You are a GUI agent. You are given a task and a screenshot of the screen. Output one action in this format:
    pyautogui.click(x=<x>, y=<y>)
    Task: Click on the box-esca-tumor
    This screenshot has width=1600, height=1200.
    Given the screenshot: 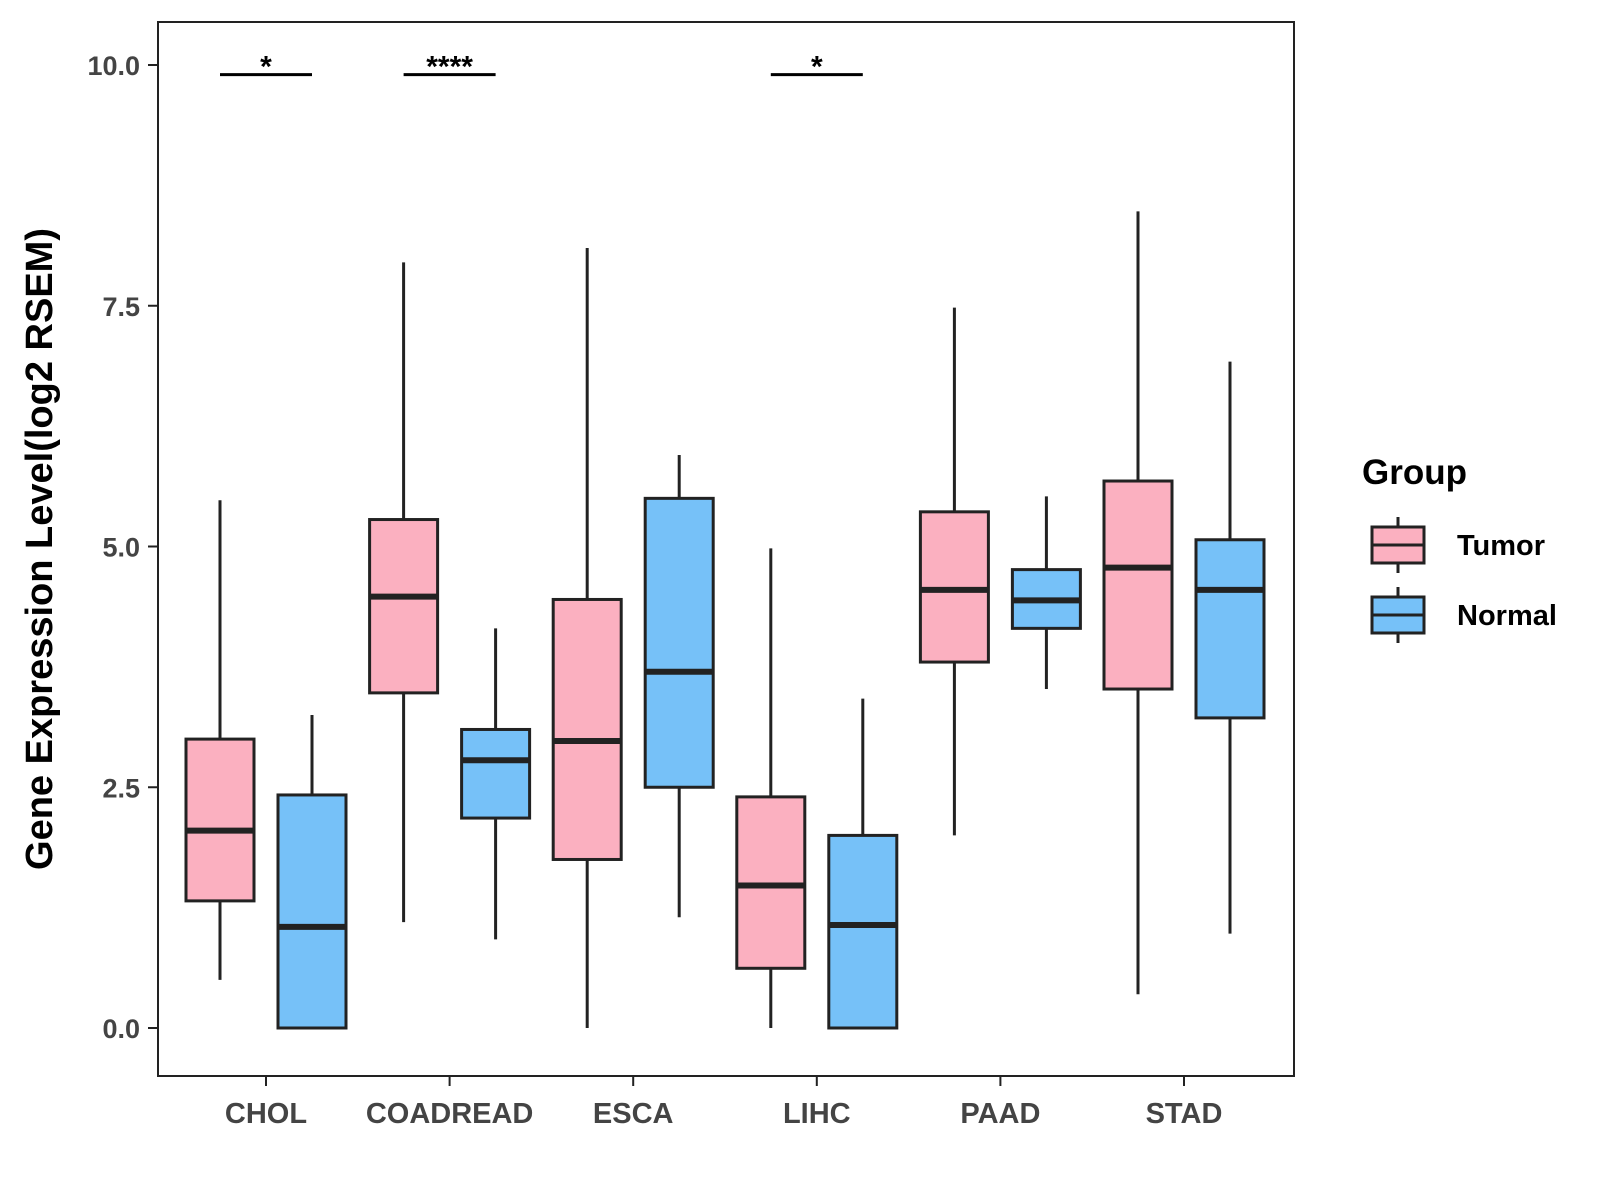 What is the action you would take?
    pyautogui.click(x=587, y=637)
    